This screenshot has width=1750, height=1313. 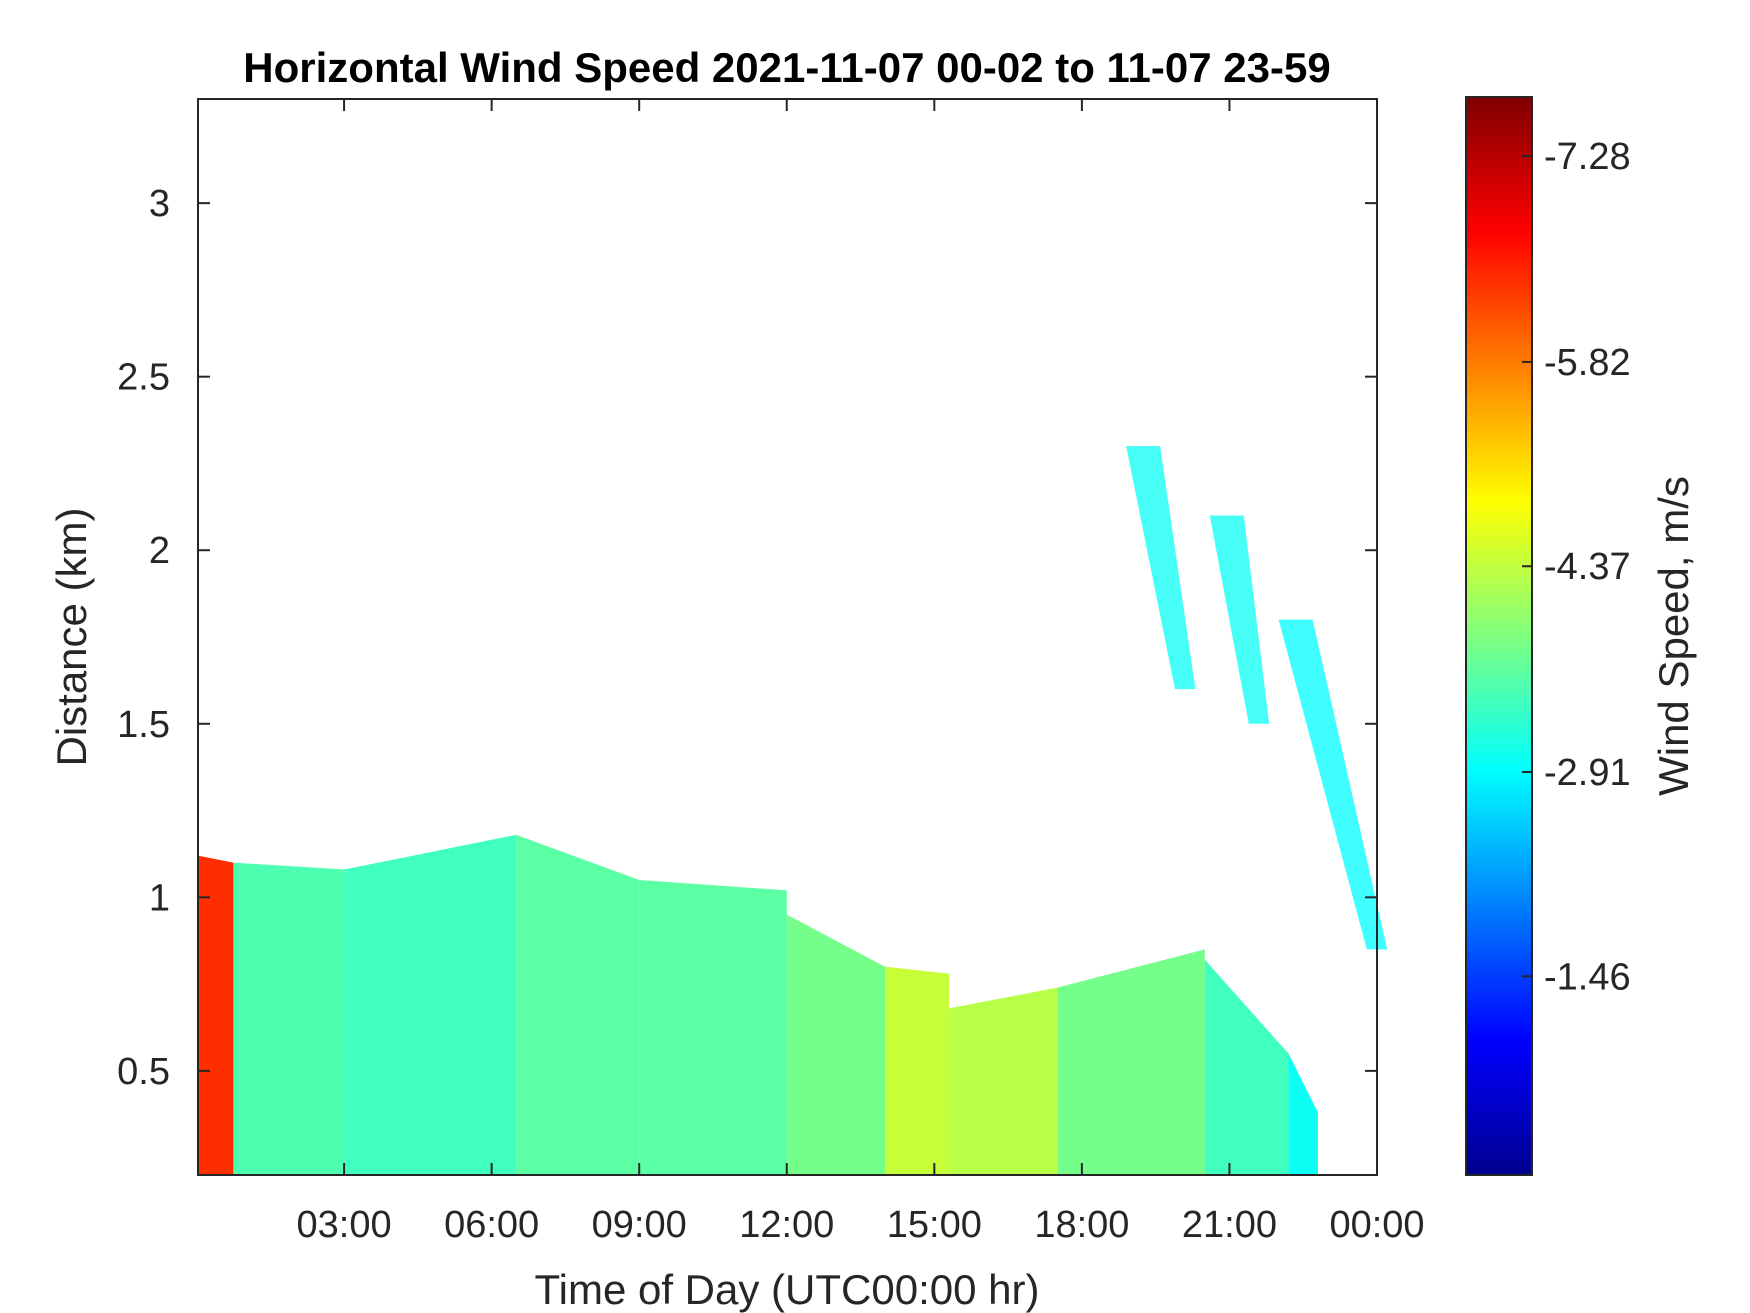 What do you see at coordinates (344, 1225) in the screenshot?
I see `x-tick-label: 03:00` at bounding box center [344, 1225].